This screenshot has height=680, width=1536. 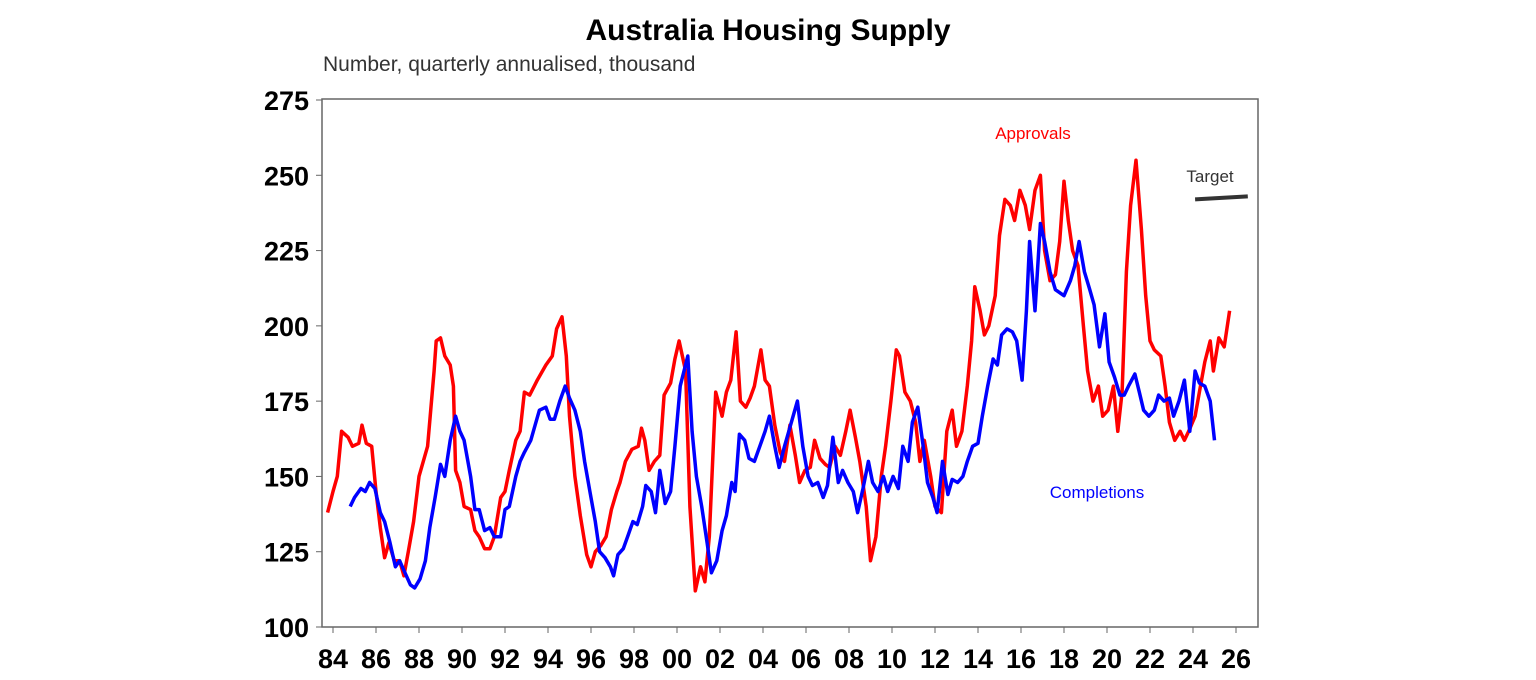 I want to click on x-tick-label: 88, so click(x=419, y=659).